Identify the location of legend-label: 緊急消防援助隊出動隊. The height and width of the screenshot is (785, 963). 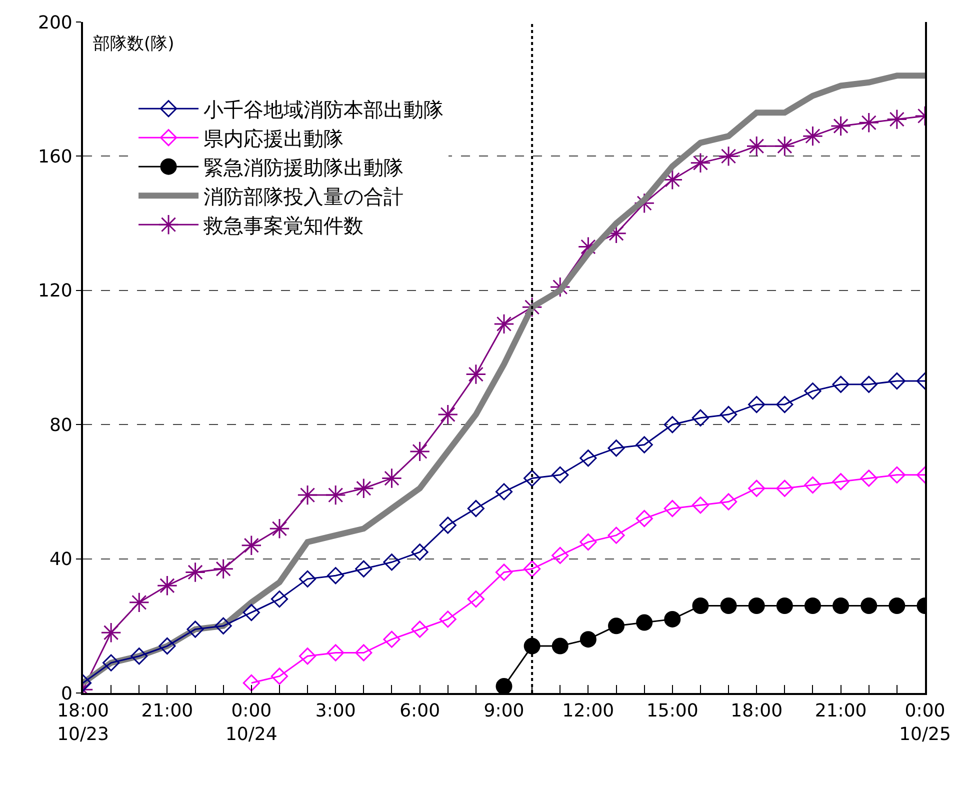
(304, 167).